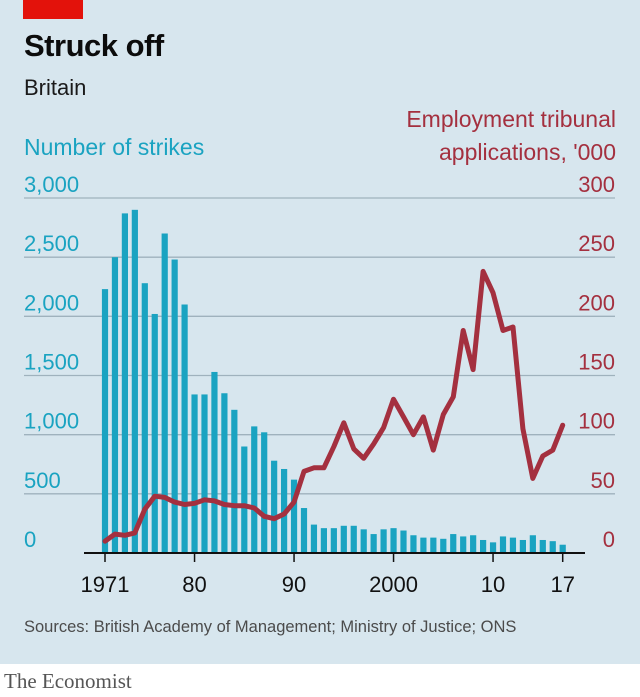 Image resolution: width=640 pixels, height=697 pixels. I want to click on right-tick-label: 100, so click(596, 421).